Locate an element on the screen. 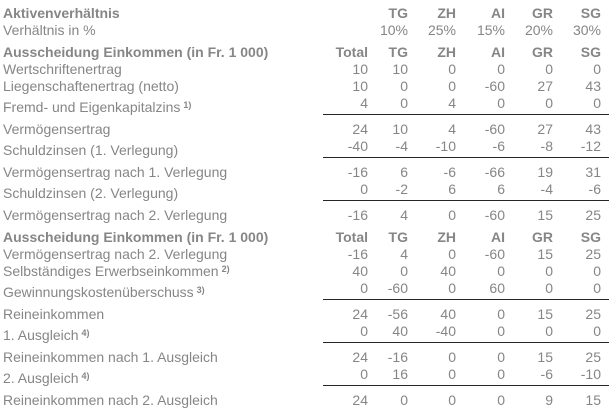 The width and height of the screenshot is (610, 411). cell-value is located at coordinates (345, 12).